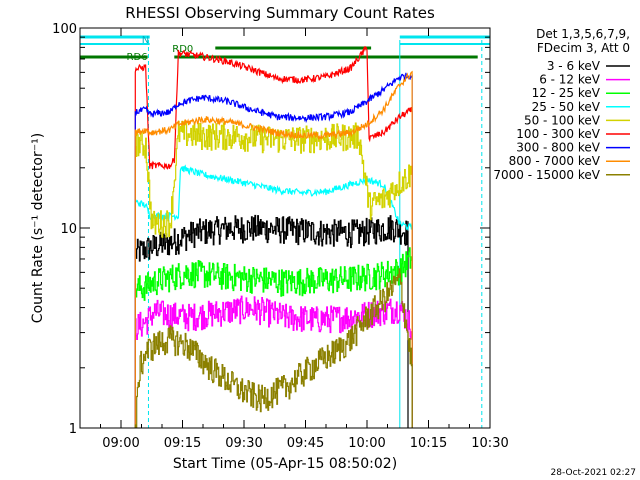 This screenshot has height=480, width=640. I want to click on x-axis-label: Start Time (05-Apr-15 08:50:02), so click(285, 464).